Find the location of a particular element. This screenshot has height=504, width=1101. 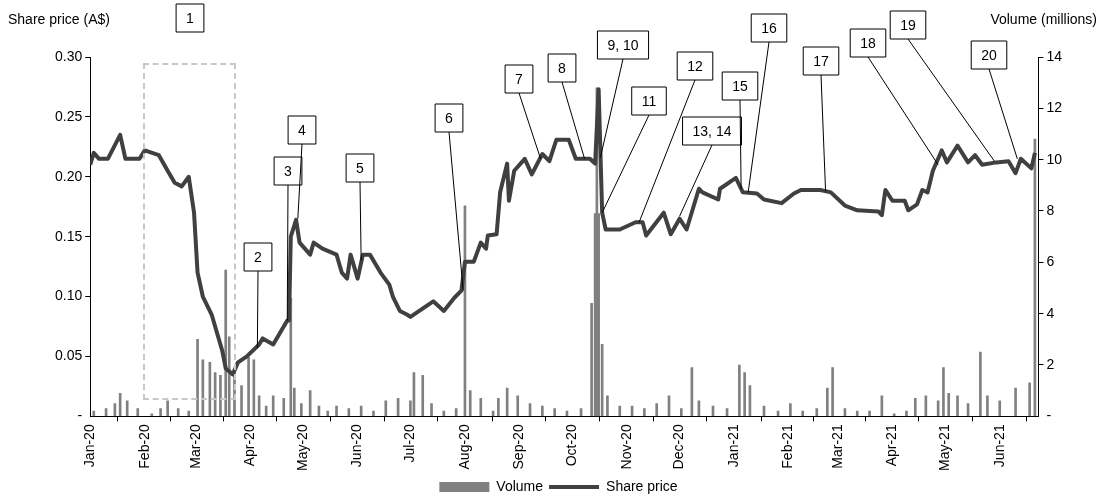

x-tick-label: Nov-20 is located at coordinates (625, 447).